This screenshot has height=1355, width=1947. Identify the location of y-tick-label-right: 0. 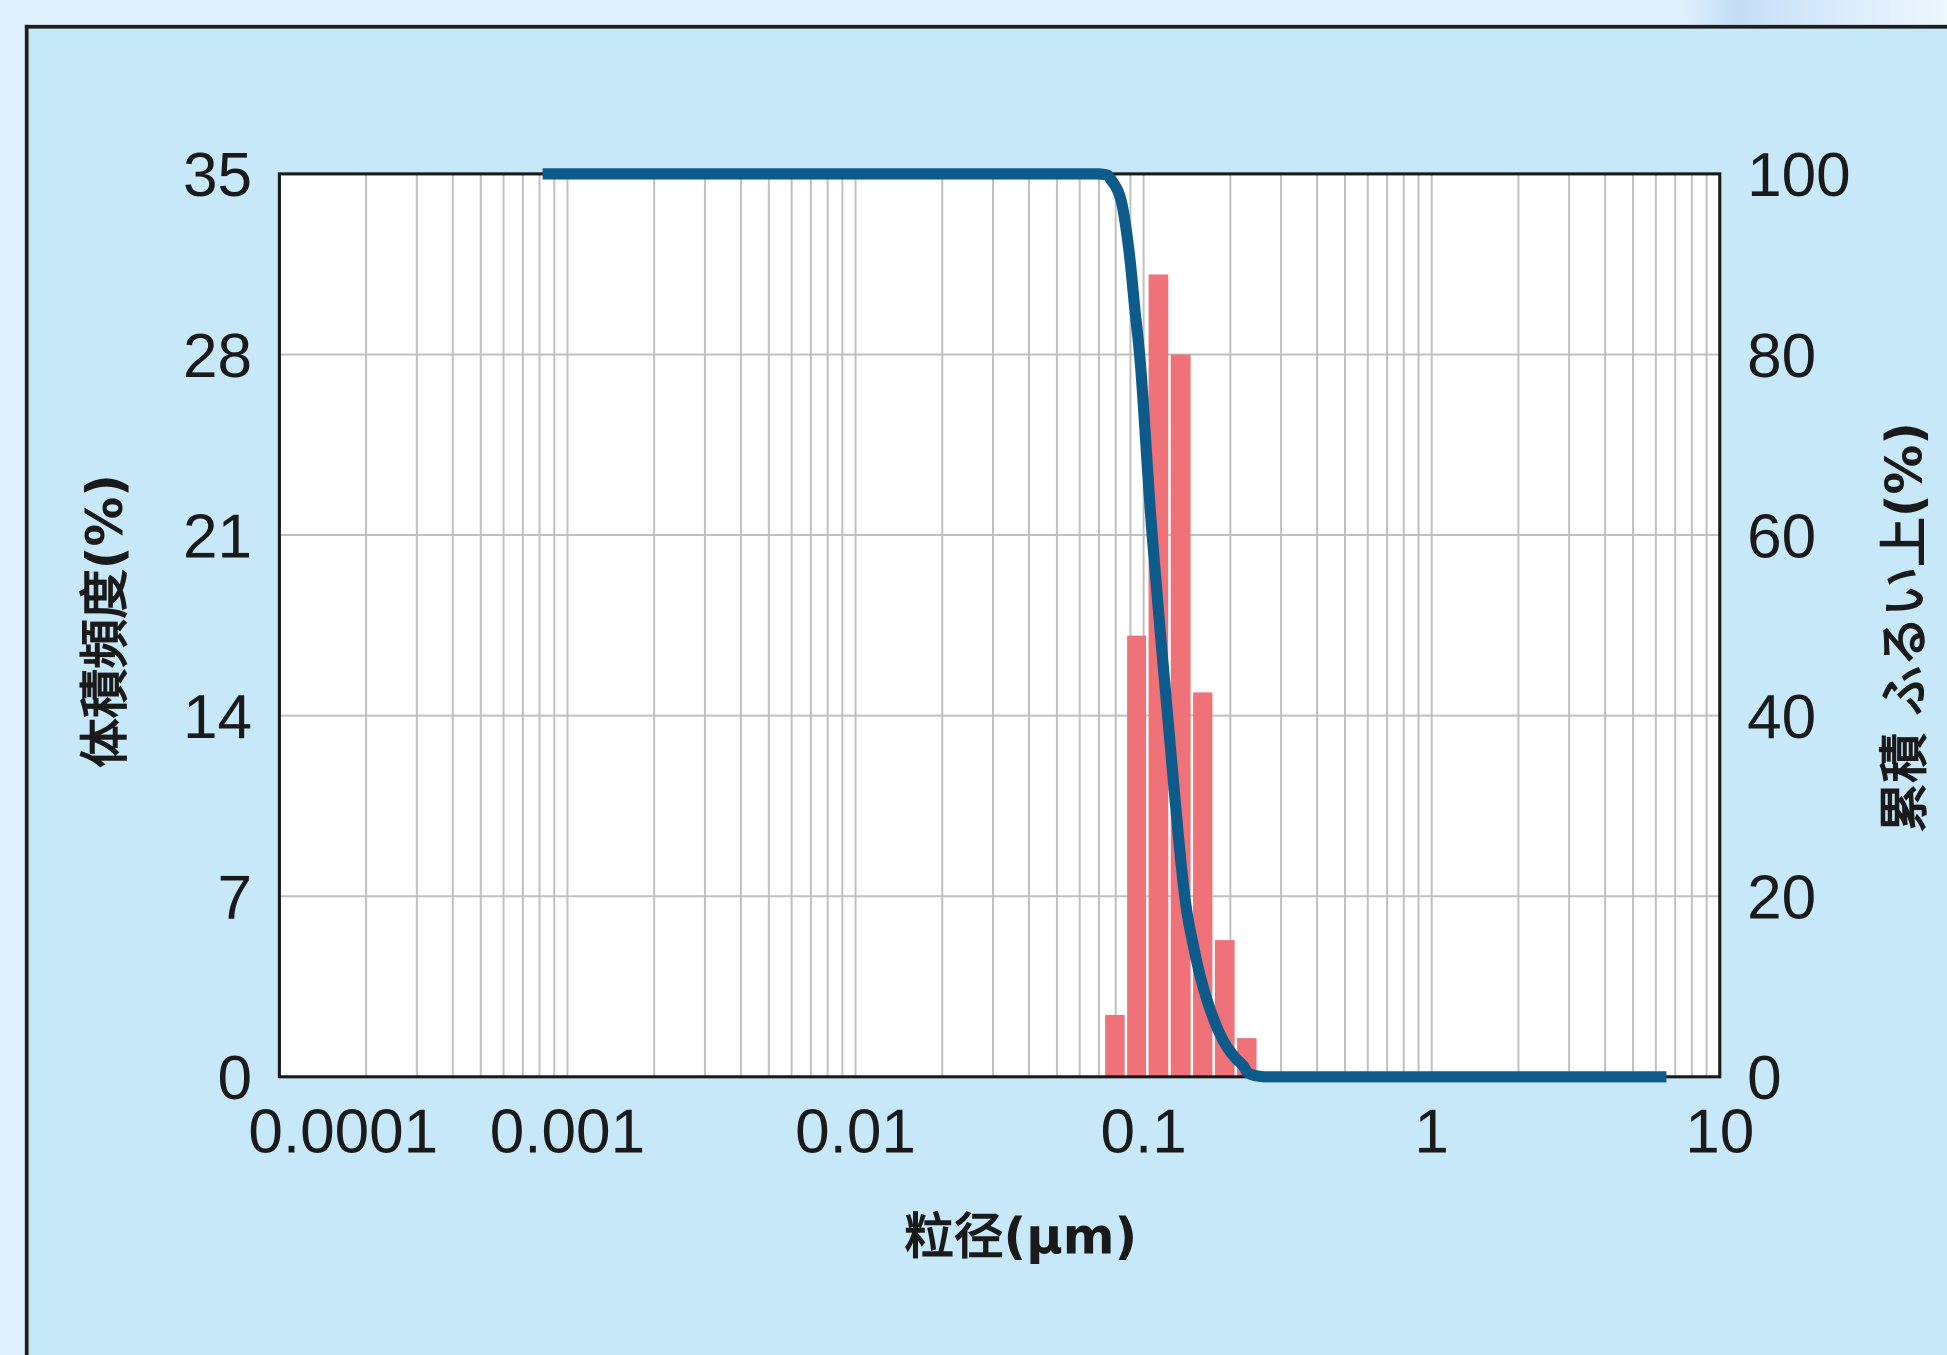
(1764, 1078).